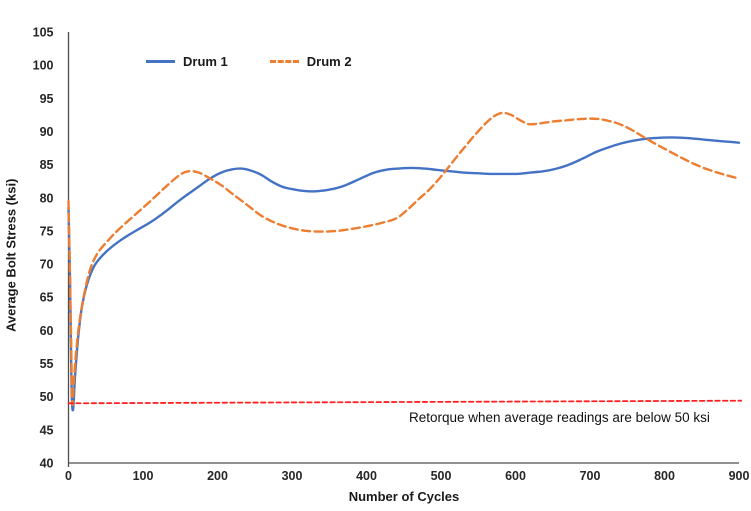  What do you see at coordinates (47, 464) in the screenshot?
I see `y-tick-label: 40` at bounding box center [47, 464].